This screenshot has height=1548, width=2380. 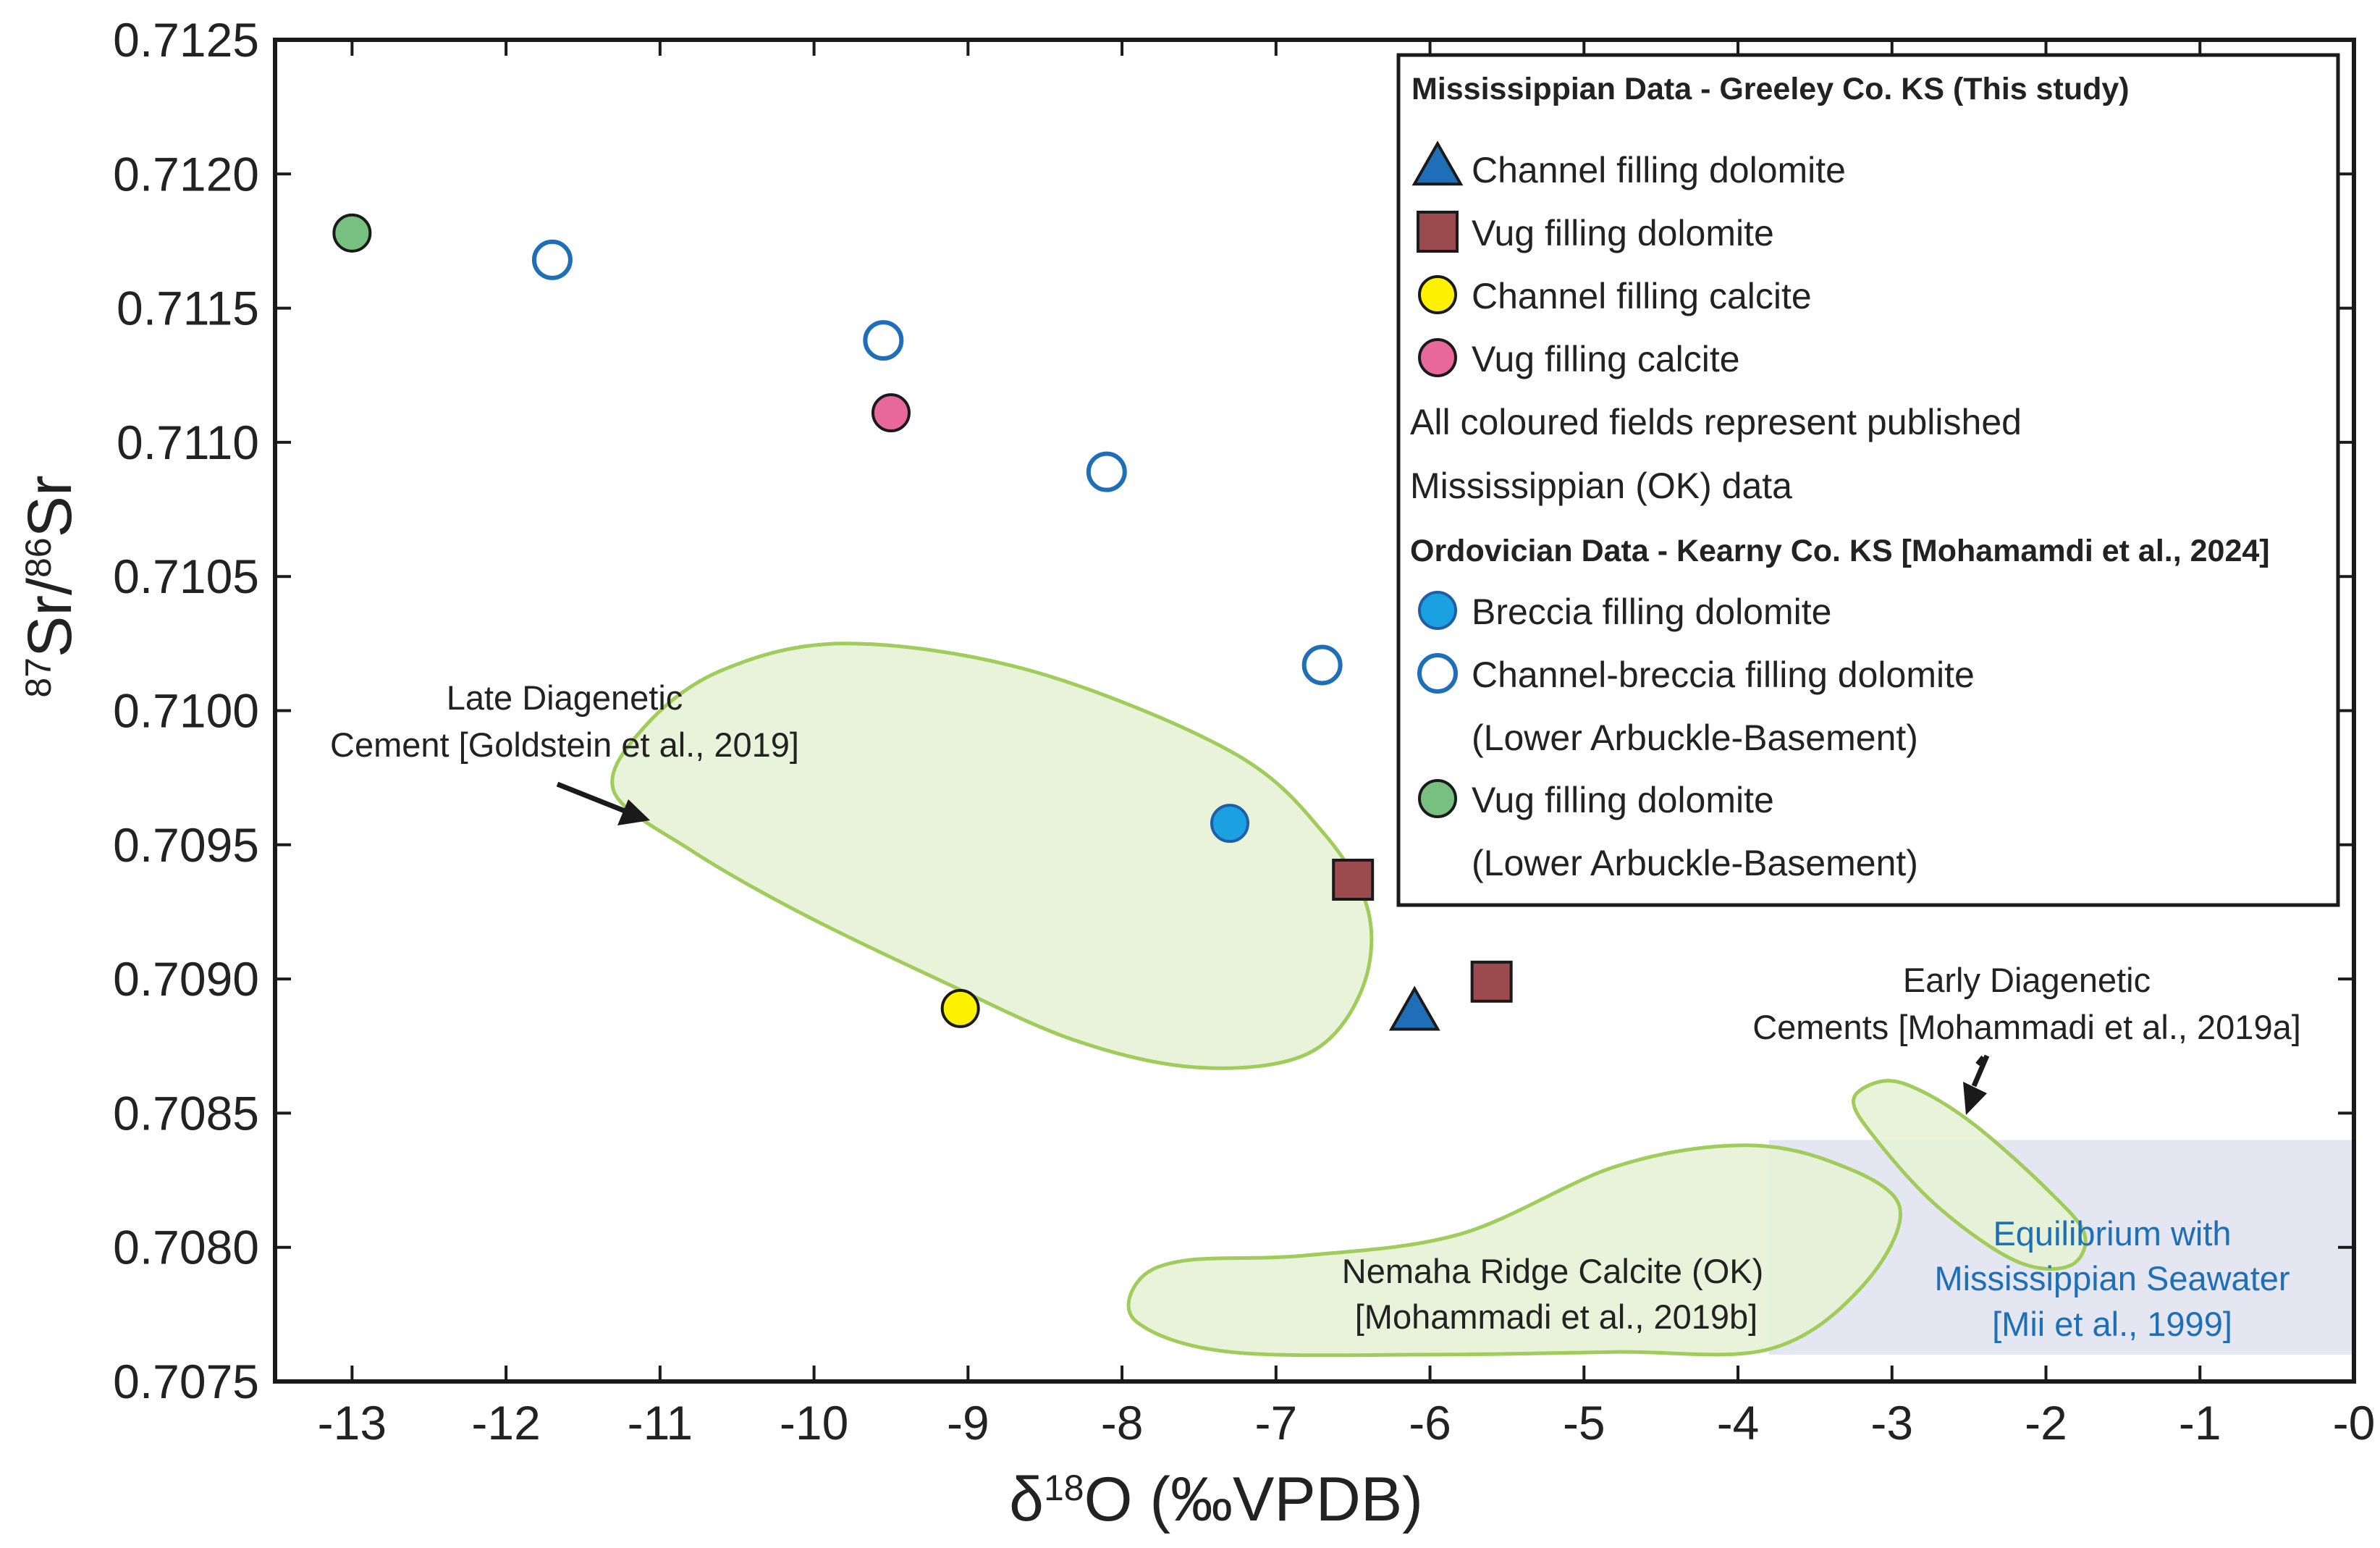 What do you see at coordinates (186, 40) in the screenshot?
I see `y-tick-label: 0.7125` at bounding box center [186, 40].